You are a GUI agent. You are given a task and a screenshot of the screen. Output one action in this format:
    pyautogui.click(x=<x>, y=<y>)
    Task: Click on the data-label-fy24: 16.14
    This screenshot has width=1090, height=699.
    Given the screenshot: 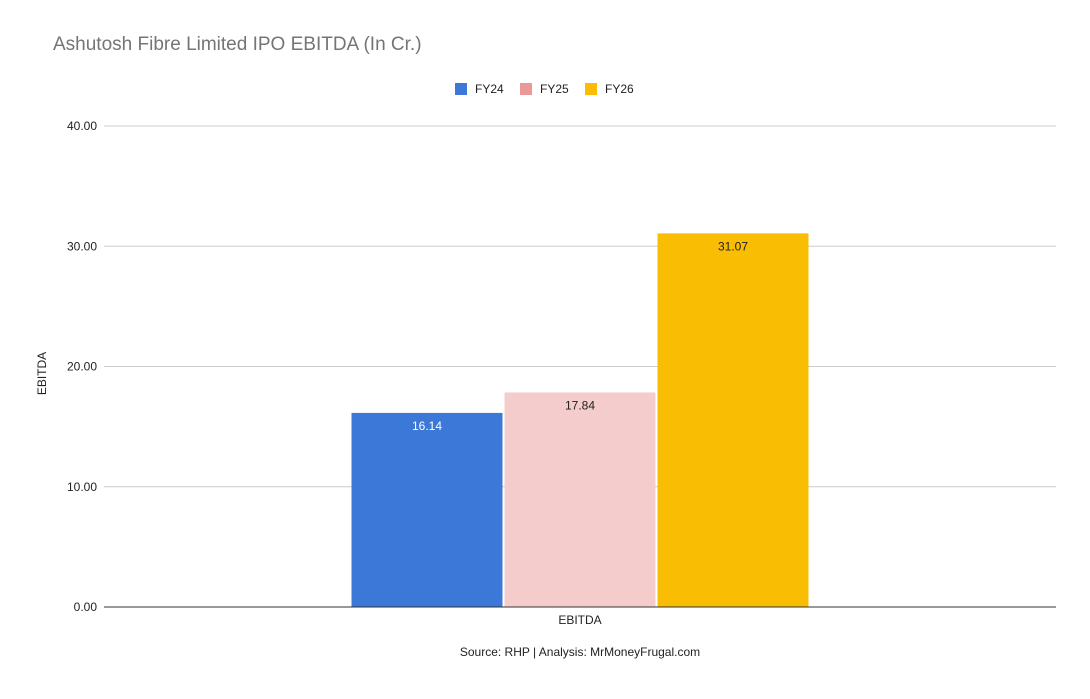 What is the action you would take?
    pyautogui.click(x=427, y=426)
    